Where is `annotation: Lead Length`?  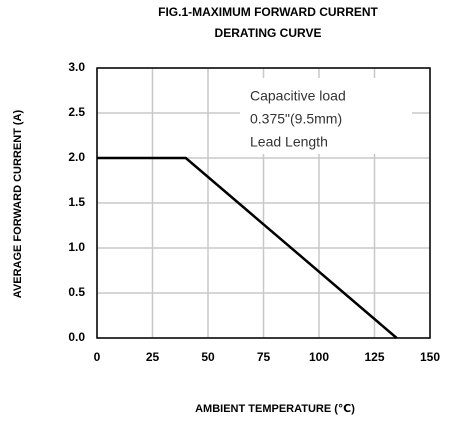 annotation: Lead Length is located at coordinates (289, 142).